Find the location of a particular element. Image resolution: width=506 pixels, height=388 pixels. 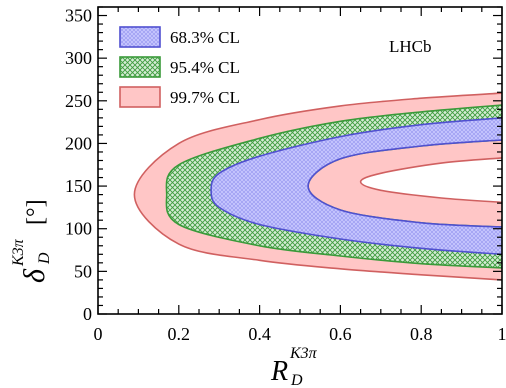

legend: 68.3% CL 95.4% CL 99.7% CL is located at coordinates (179, 67).